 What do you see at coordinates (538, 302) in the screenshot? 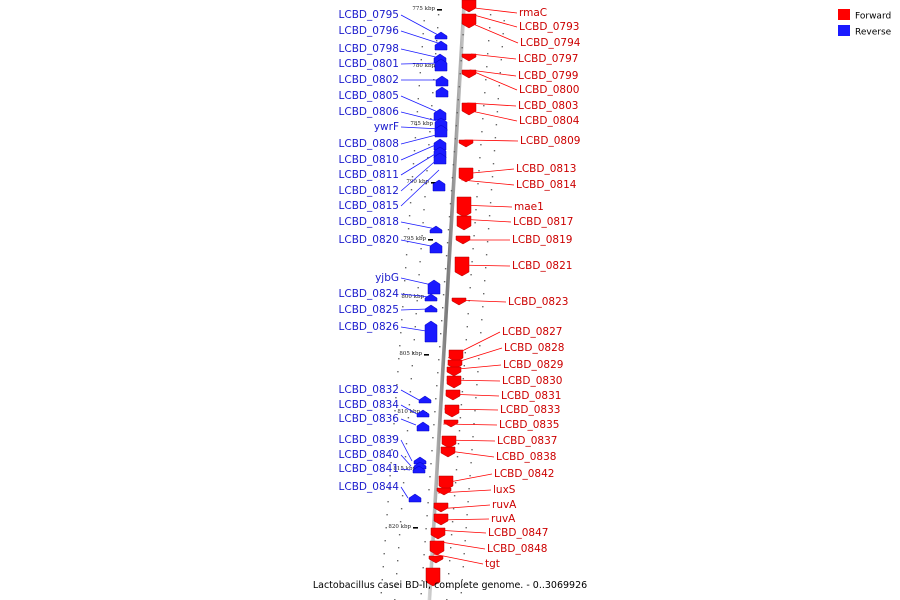
I see `forward-gene-label-lcbd-0823: LCBD_0823` at bounding box center [538, 302].